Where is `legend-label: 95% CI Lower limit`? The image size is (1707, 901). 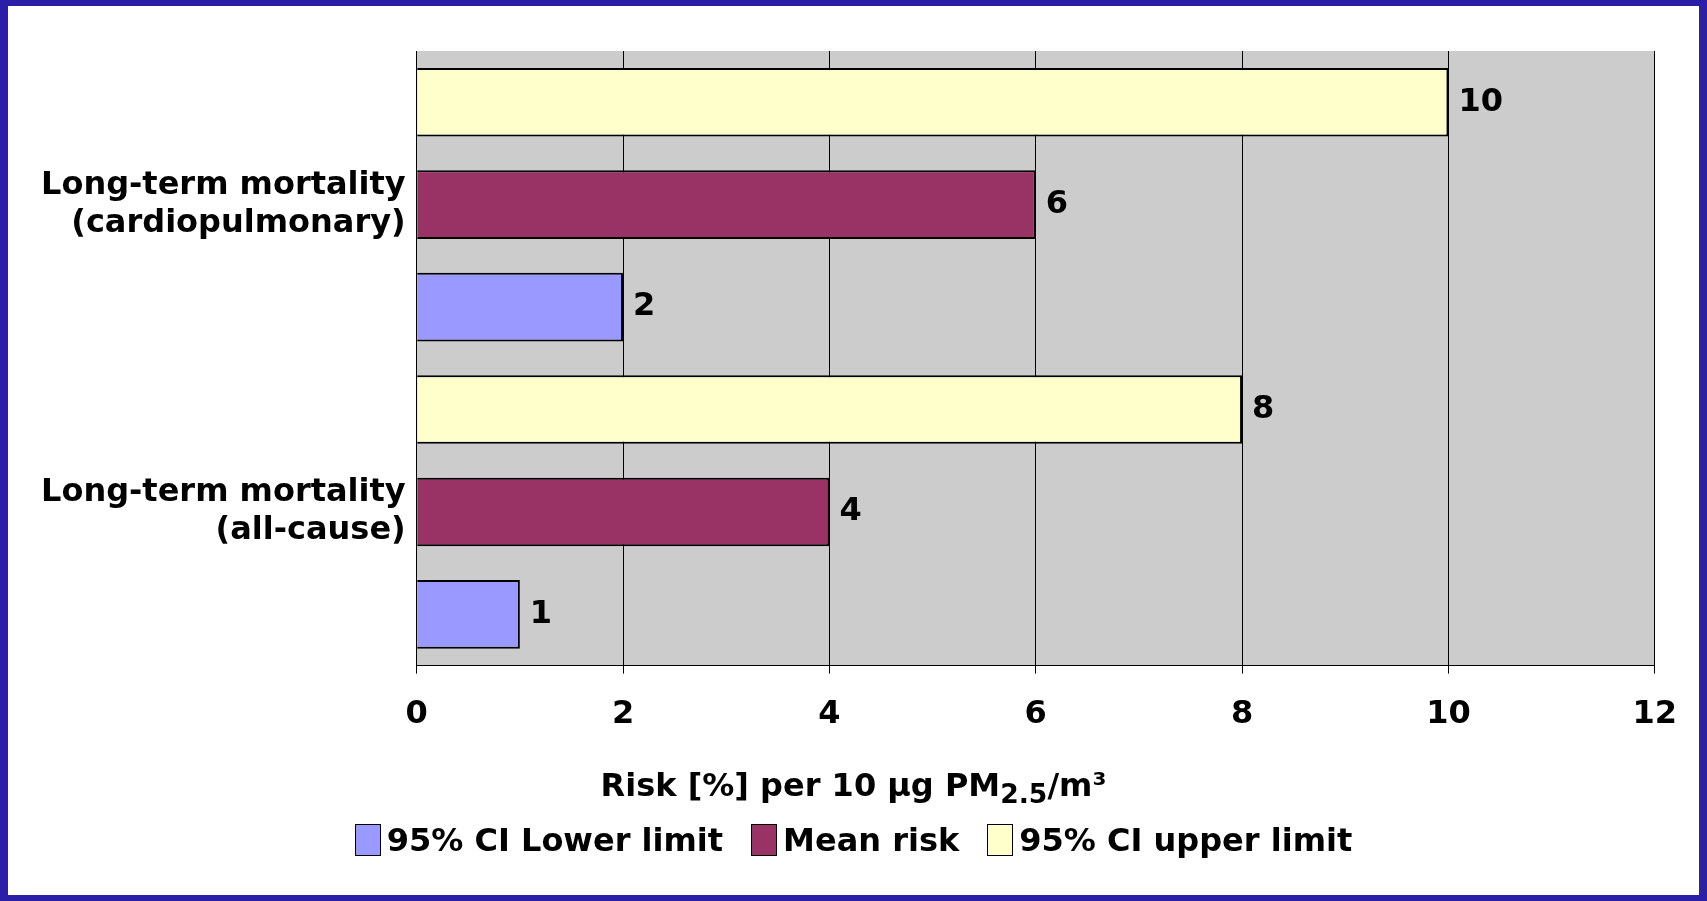
legend-label: 95% CI Lower limit is located at coordinates (555, 840).